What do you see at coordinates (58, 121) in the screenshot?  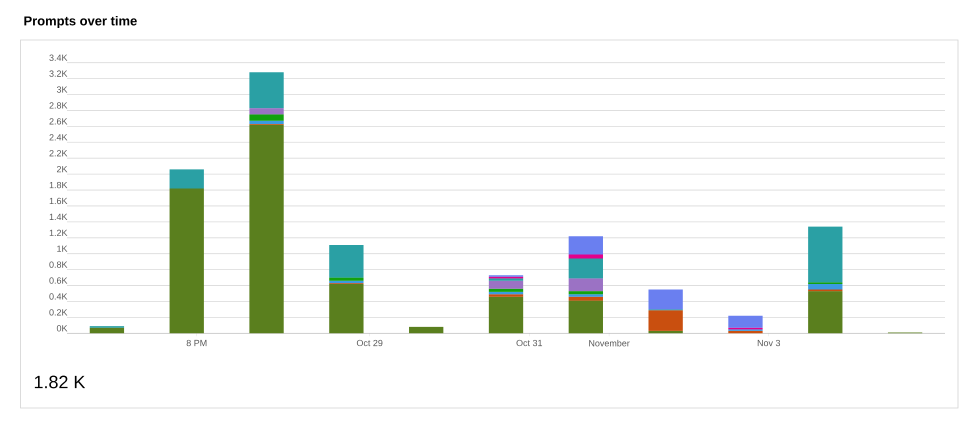 I see `y-tick-label: 2.6K` at bounding box center [58, 121].